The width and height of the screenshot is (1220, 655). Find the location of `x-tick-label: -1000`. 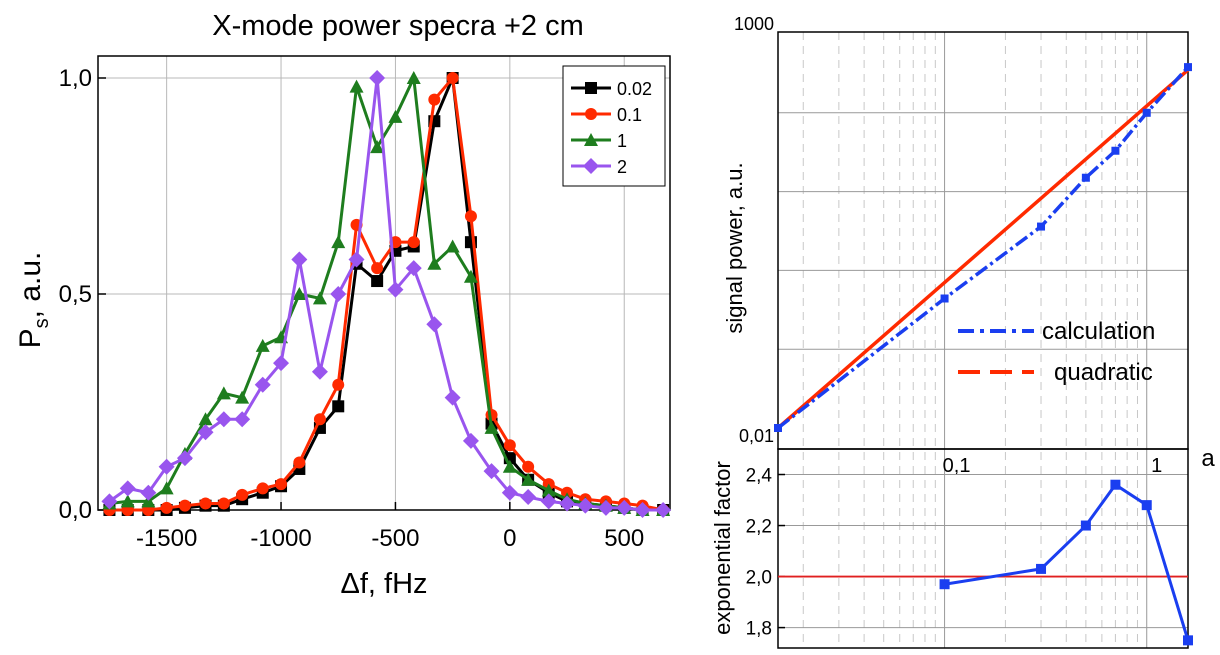

x-tick-label: -1000 is located at coordinates (280, 538).